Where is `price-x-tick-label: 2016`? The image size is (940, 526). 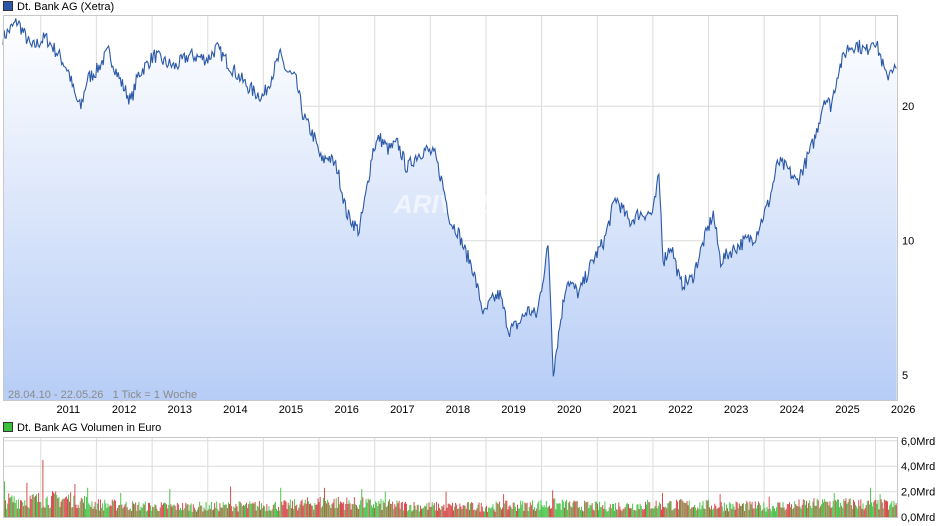
price-x-tick-label: 2016 is located at coordinates (346, 410).